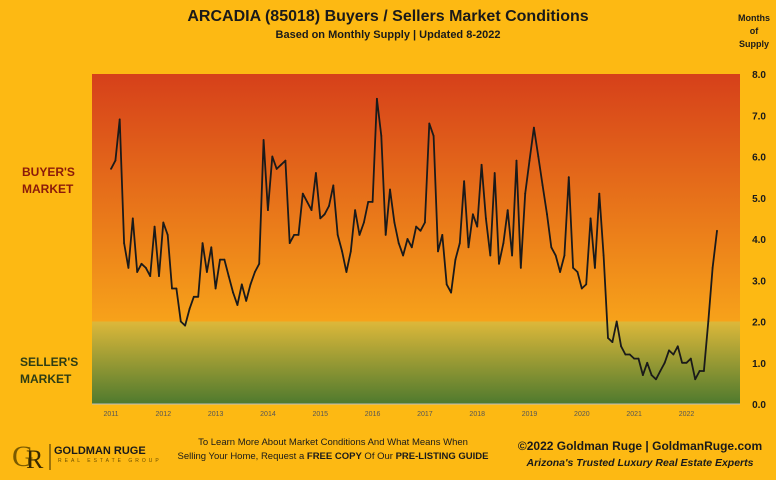 Image resolution: width=776 pixels, height=480 pixels. Describe the element at coordinates (416, 362) in the screenshot. I see `sellers-market-band` at that location.